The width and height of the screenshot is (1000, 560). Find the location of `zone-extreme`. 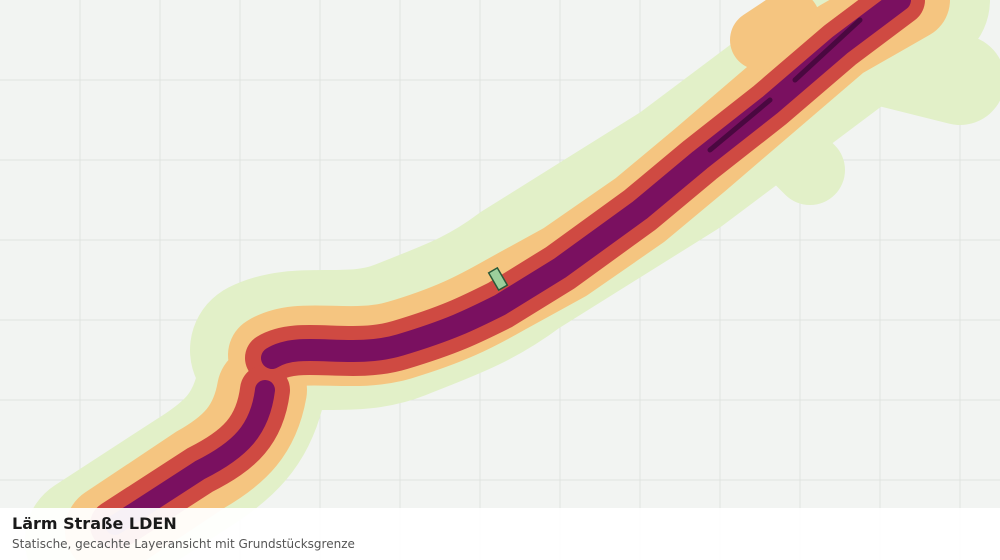

zone-extreme is located at coordinates (785, 85).